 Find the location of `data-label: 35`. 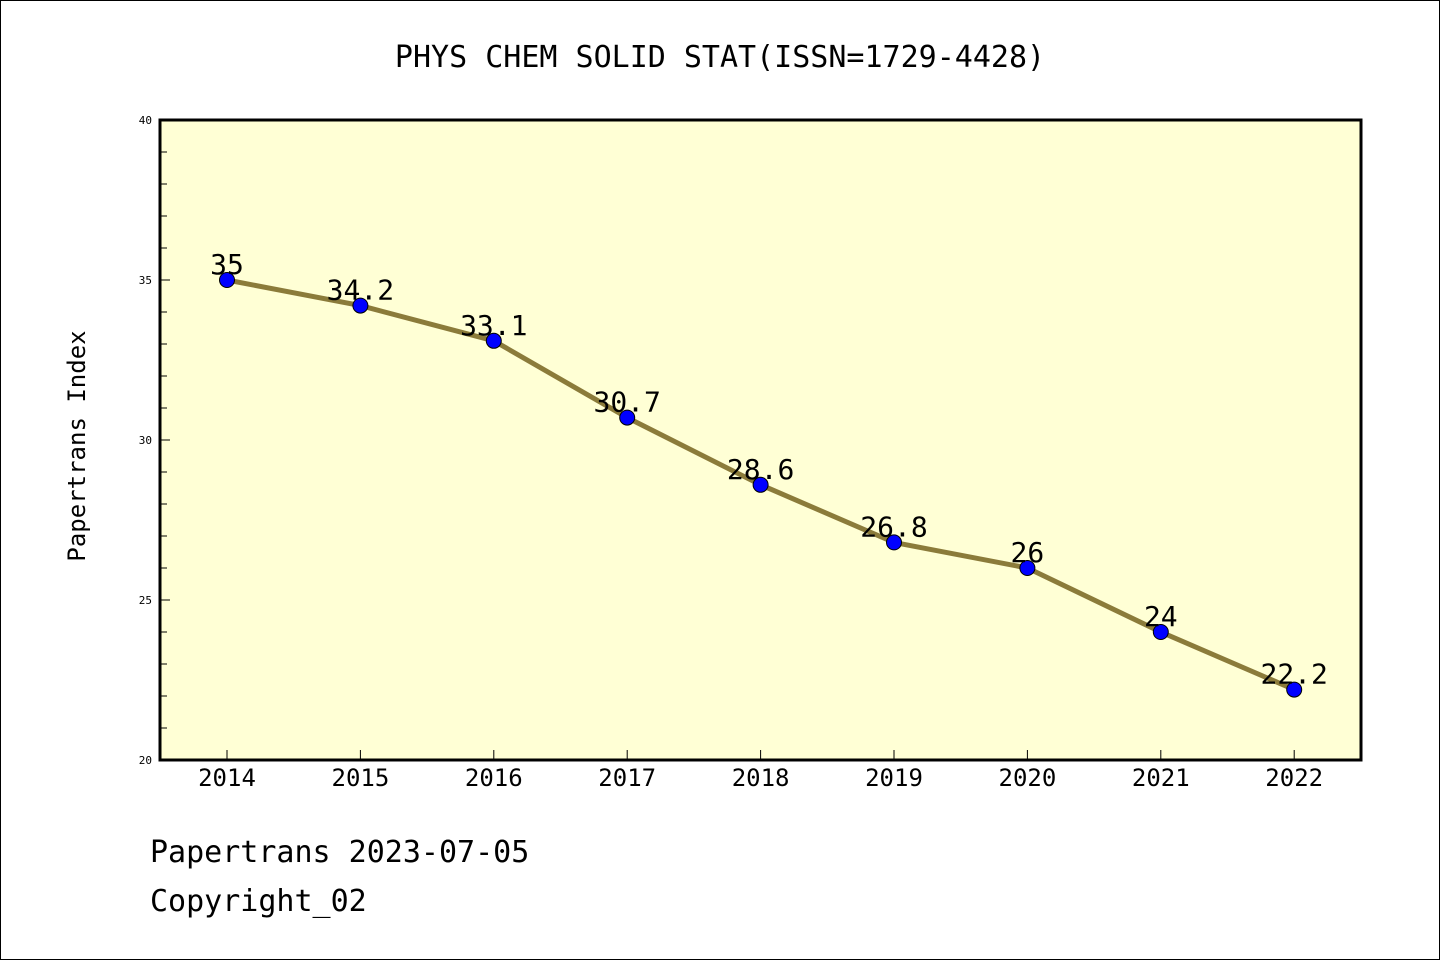

data-label: 35 is located at coordinates (227, 264).